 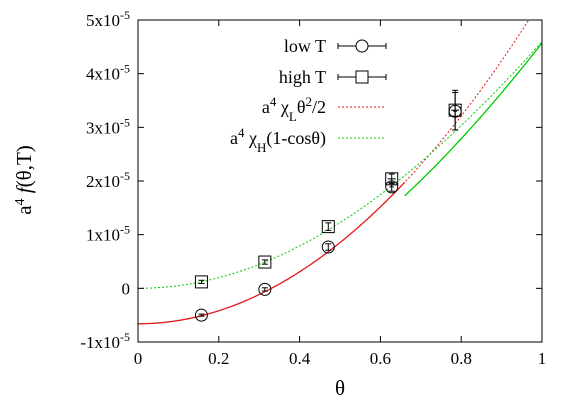 What do you see at coordinates (340, 388) in the screenshot?
I see `x-axis-label: θ` at bounding box center [340, 388].